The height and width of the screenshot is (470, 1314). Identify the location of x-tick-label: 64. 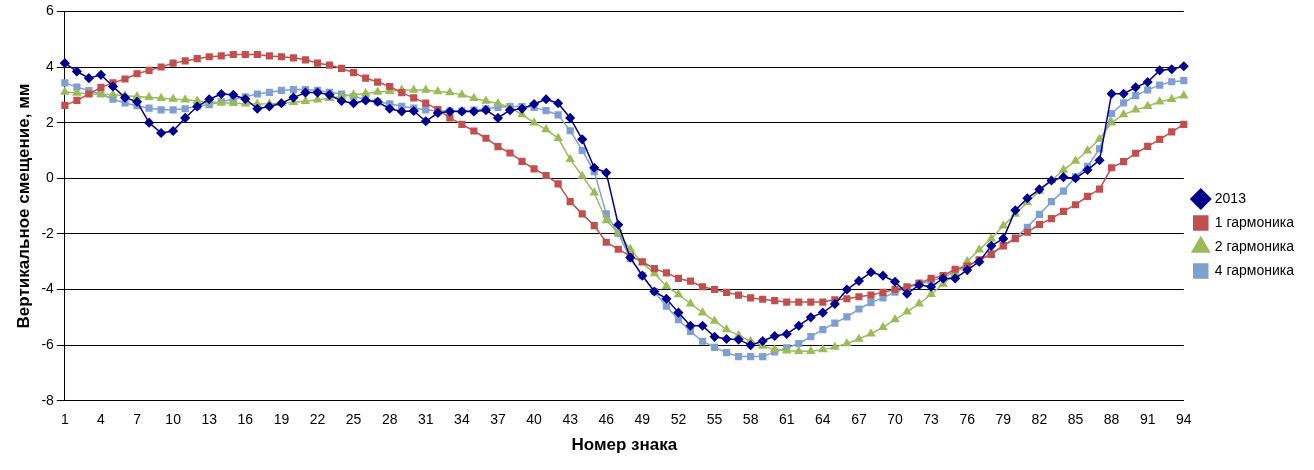
(823, 419).